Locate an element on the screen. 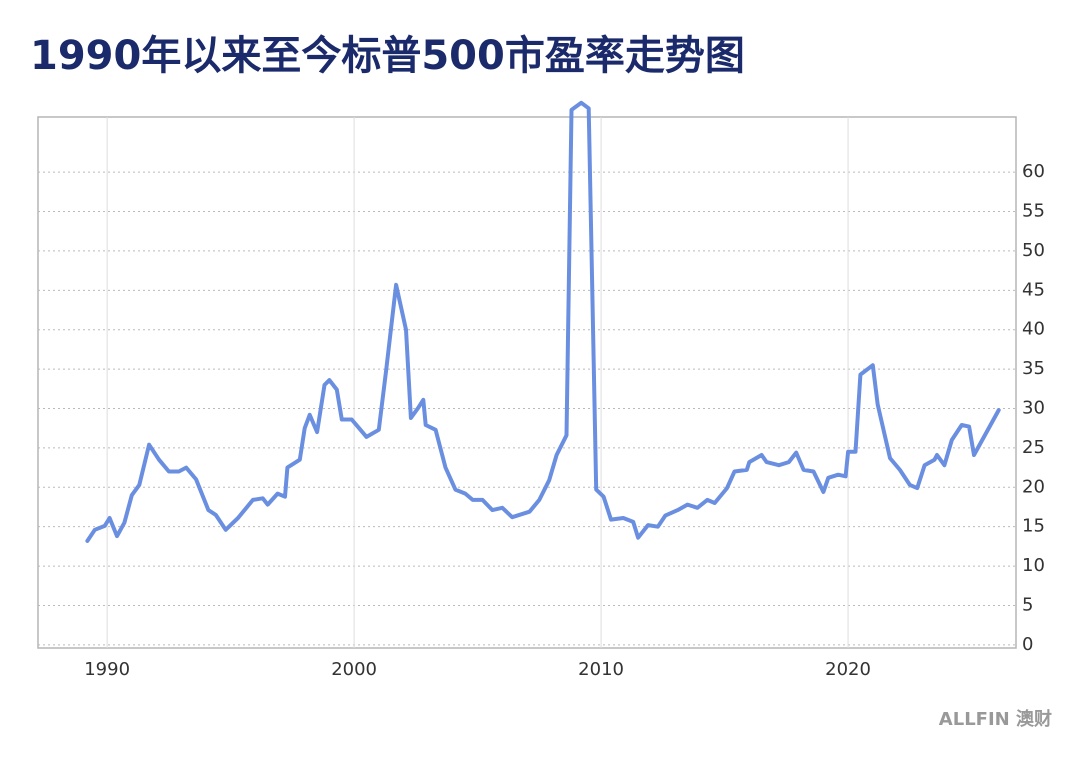 The image size is (1080, 771). x-tick-label: 2000 is located at coordinates (354, 669).